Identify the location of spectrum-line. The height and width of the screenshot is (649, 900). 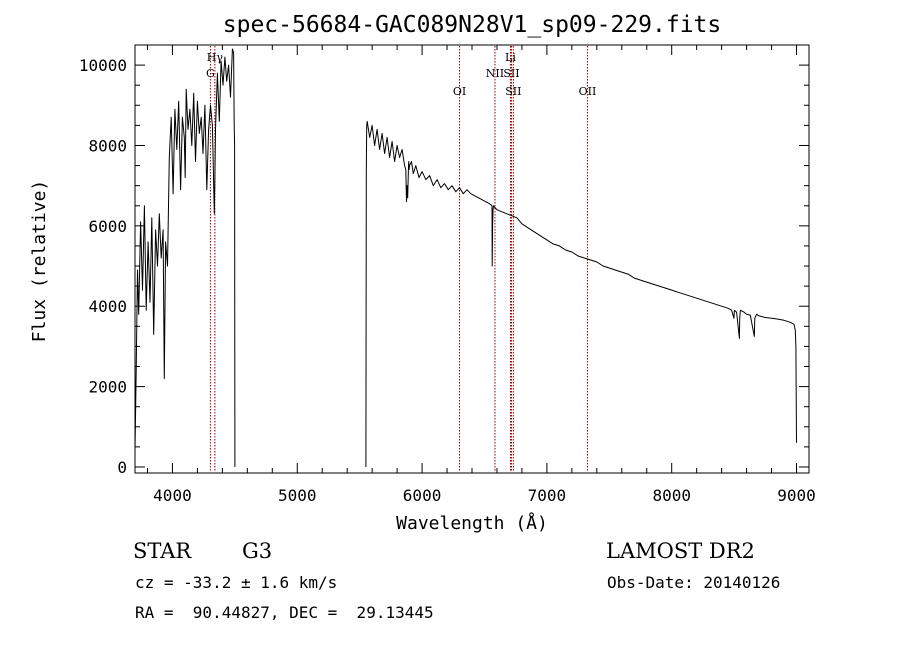
(185, 258).